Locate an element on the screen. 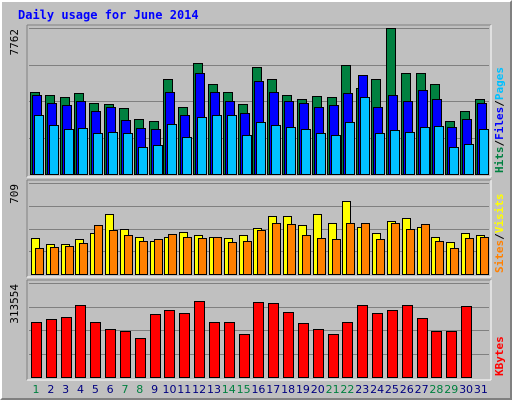  x-tick-day-13: 13 is located at coordinates (214, 389).